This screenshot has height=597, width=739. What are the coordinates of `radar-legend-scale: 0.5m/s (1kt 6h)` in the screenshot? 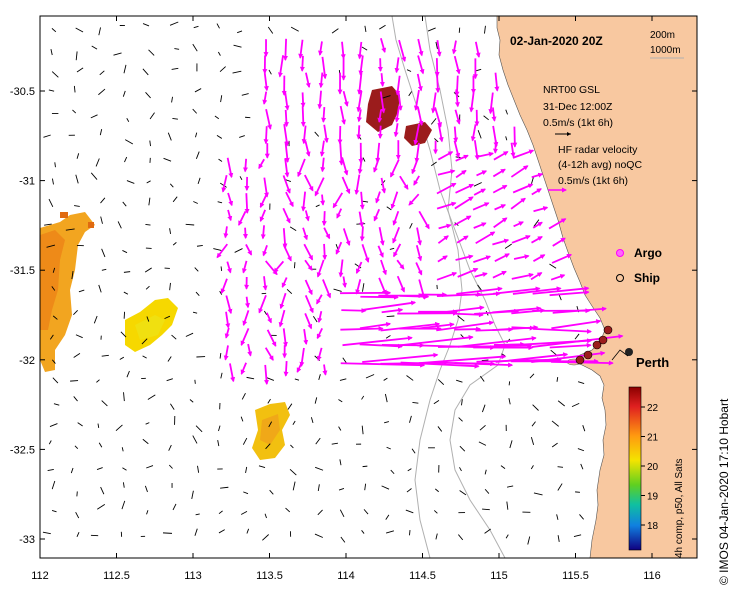 It's located at (593, 181).